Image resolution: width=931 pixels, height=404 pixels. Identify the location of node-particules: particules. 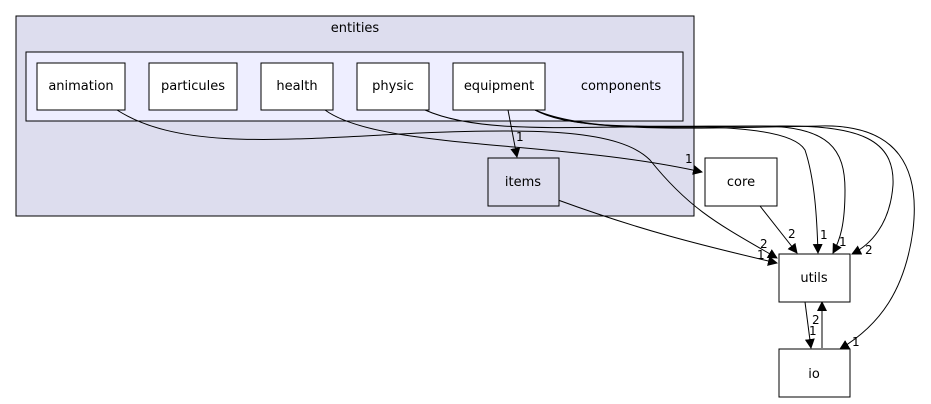
(193, 86).